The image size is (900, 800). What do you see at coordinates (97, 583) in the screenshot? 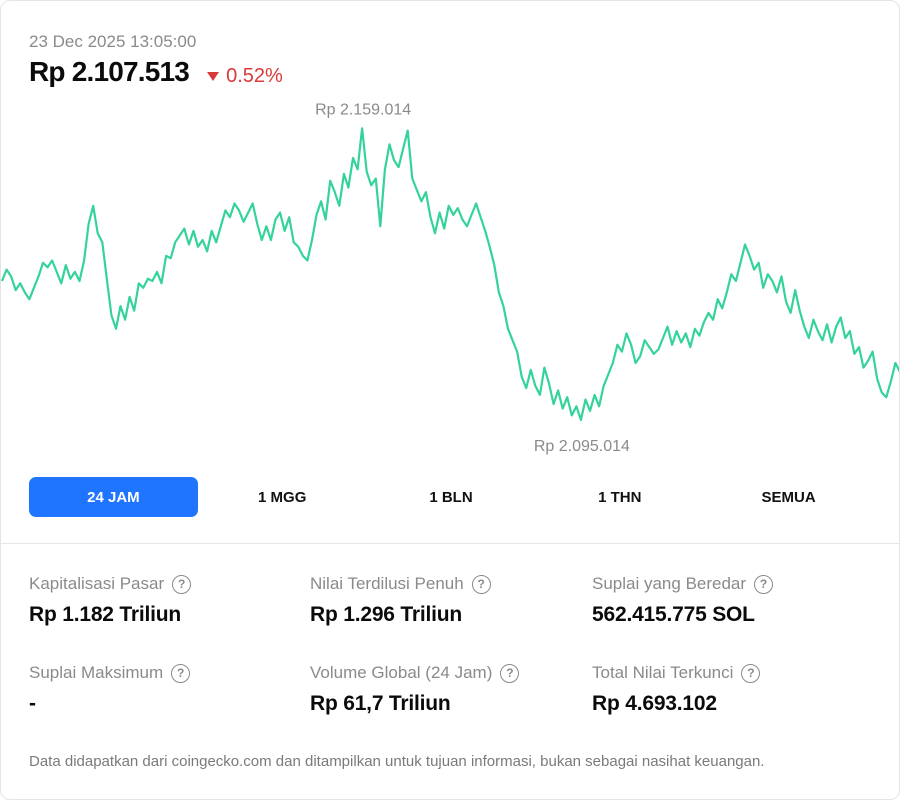
I see `stat-label: Kapitalisasi Pasar` at bounding box center [97, 583].